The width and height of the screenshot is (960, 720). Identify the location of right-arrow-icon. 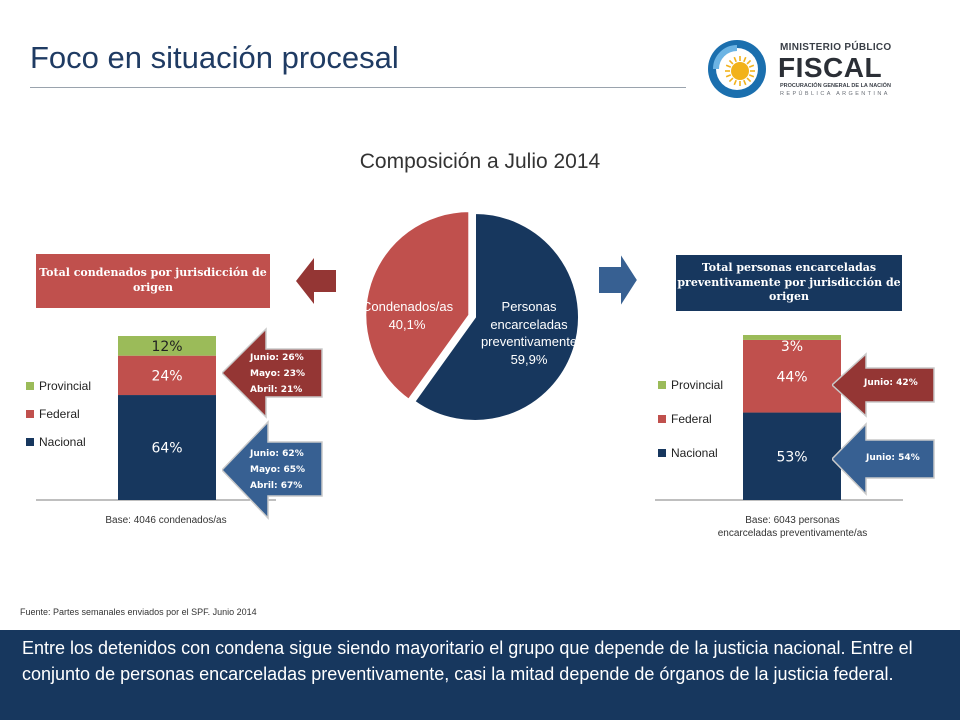
(618, 280).